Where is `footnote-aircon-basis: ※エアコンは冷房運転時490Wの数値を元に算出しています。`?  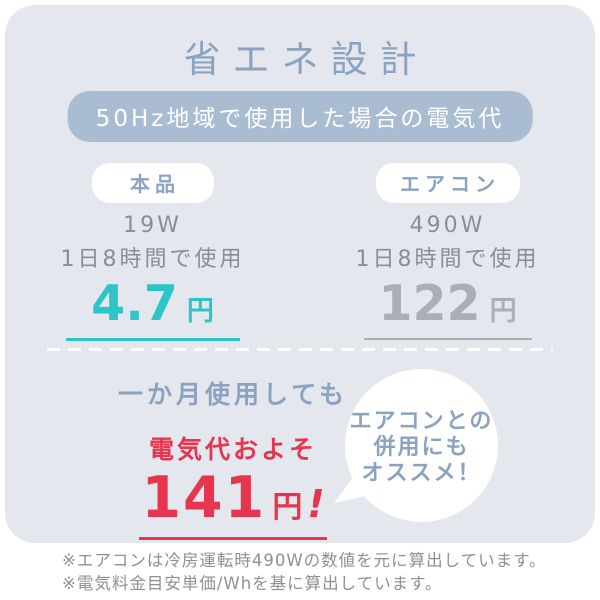
footnote-aircon-basis: ※エアコンは冷房運転時490Wの数値を元に算出しています。 is located at coordinates (304, 560).